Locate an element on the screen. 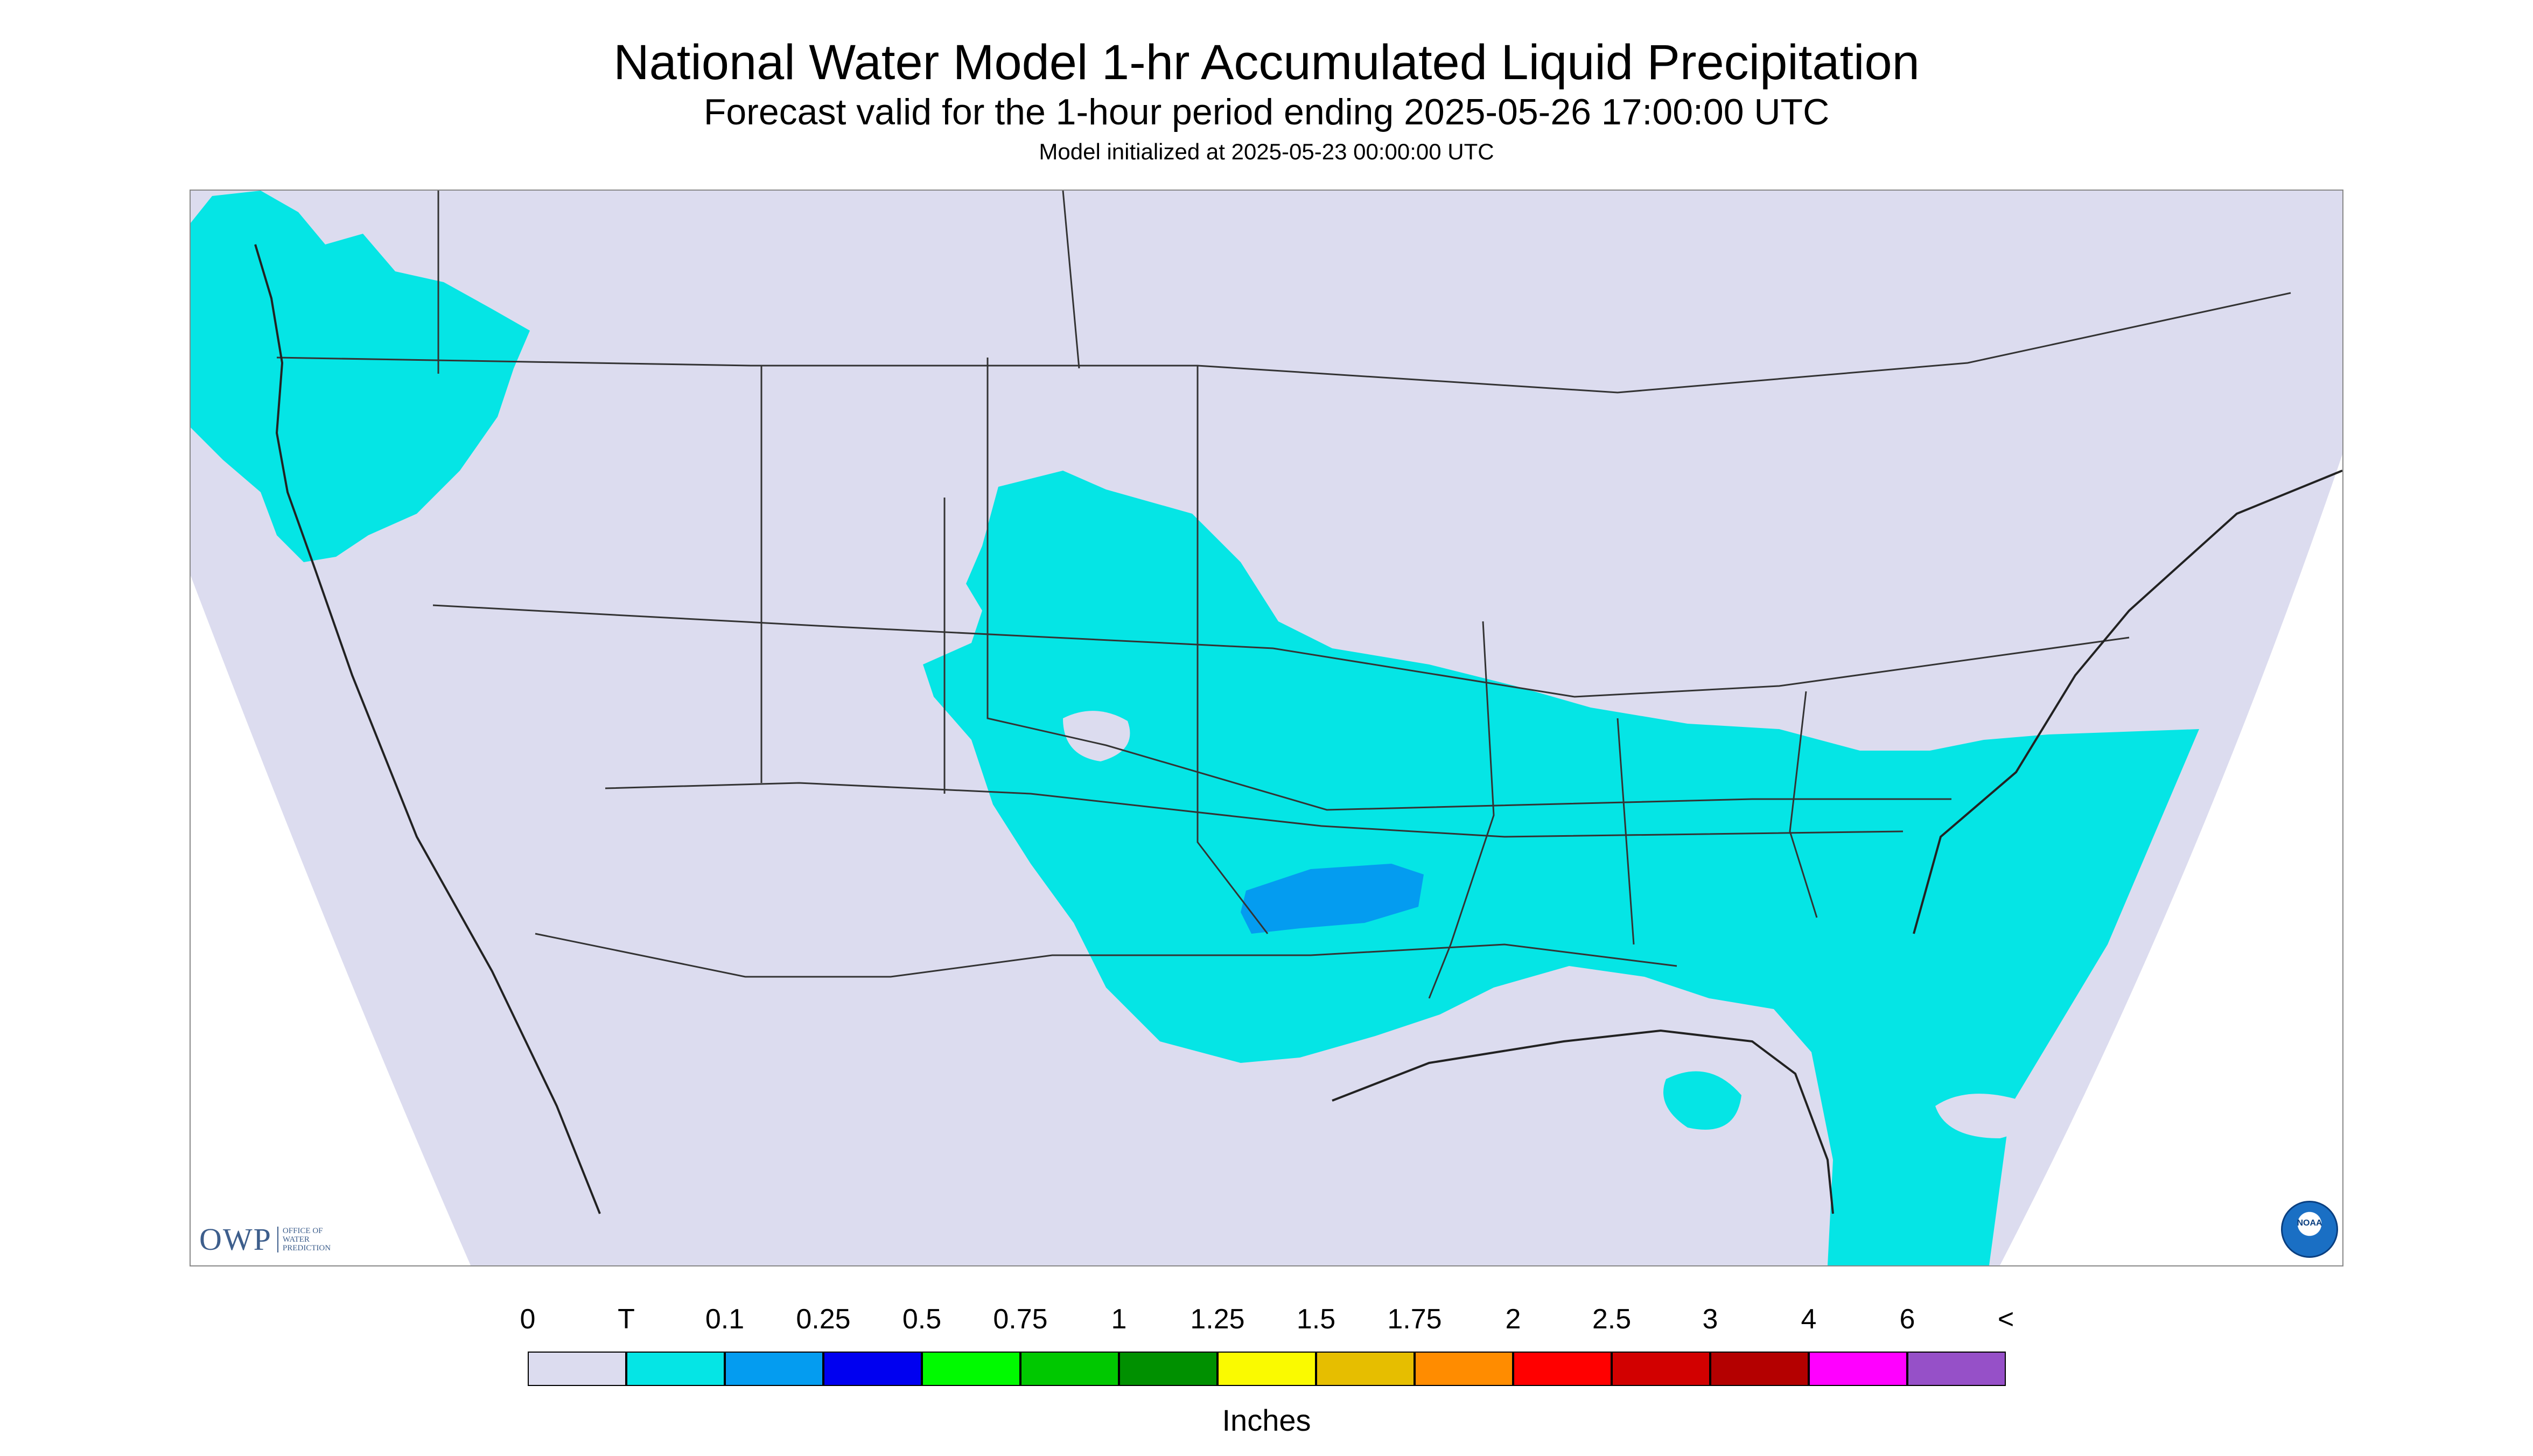 This screenshot has width=2533, height=1456. legend-label: 0 is located at coordinates (528, 1319).